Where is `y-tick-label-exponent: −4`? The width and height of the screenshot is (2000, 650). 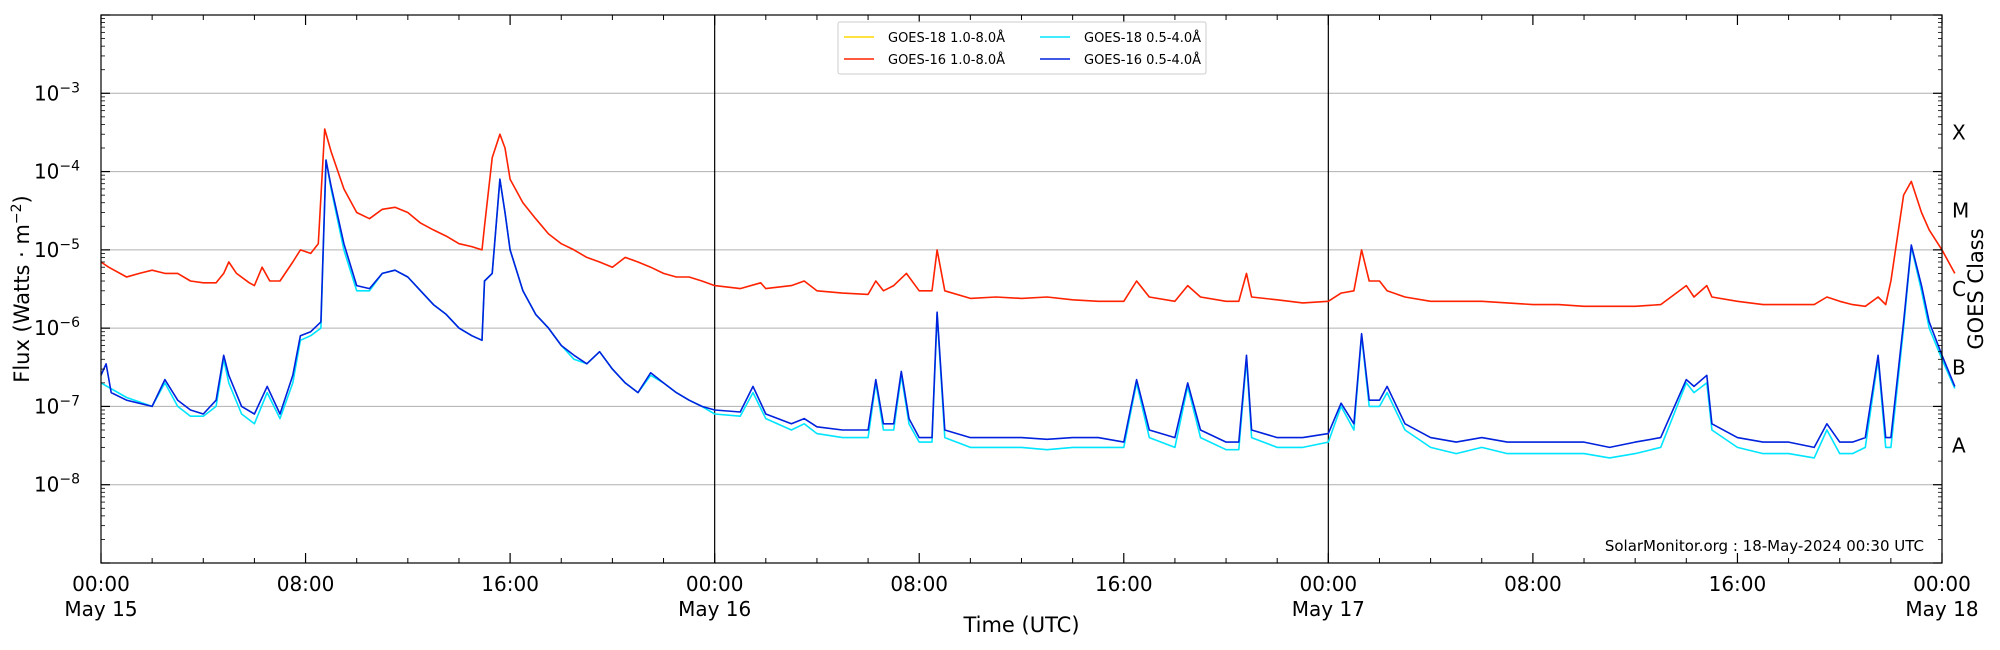
y-tick-label-exponent: −4 is located at coordinates (69, 167).